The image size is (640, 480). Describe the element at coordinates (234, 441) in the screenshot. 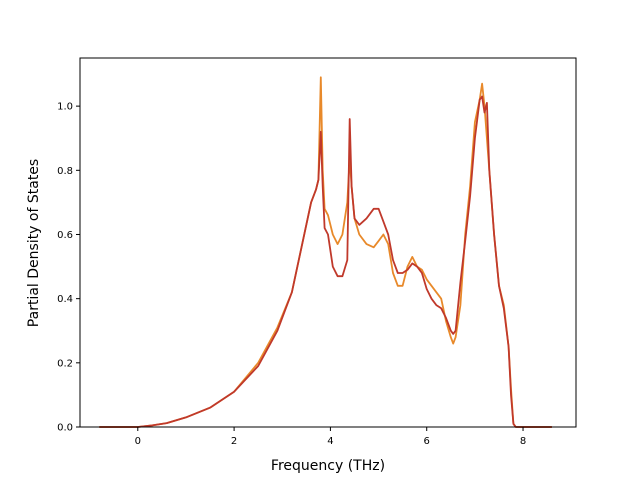

I see `x-tick-label: 2` at that location.